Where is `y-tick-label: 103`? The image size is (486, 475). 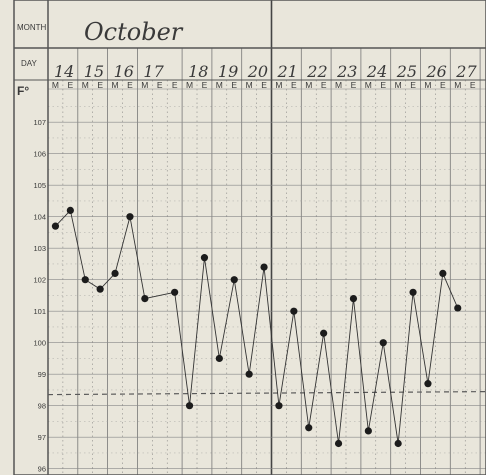 y-tick-label: 103 is located at coordinates (39, 248).